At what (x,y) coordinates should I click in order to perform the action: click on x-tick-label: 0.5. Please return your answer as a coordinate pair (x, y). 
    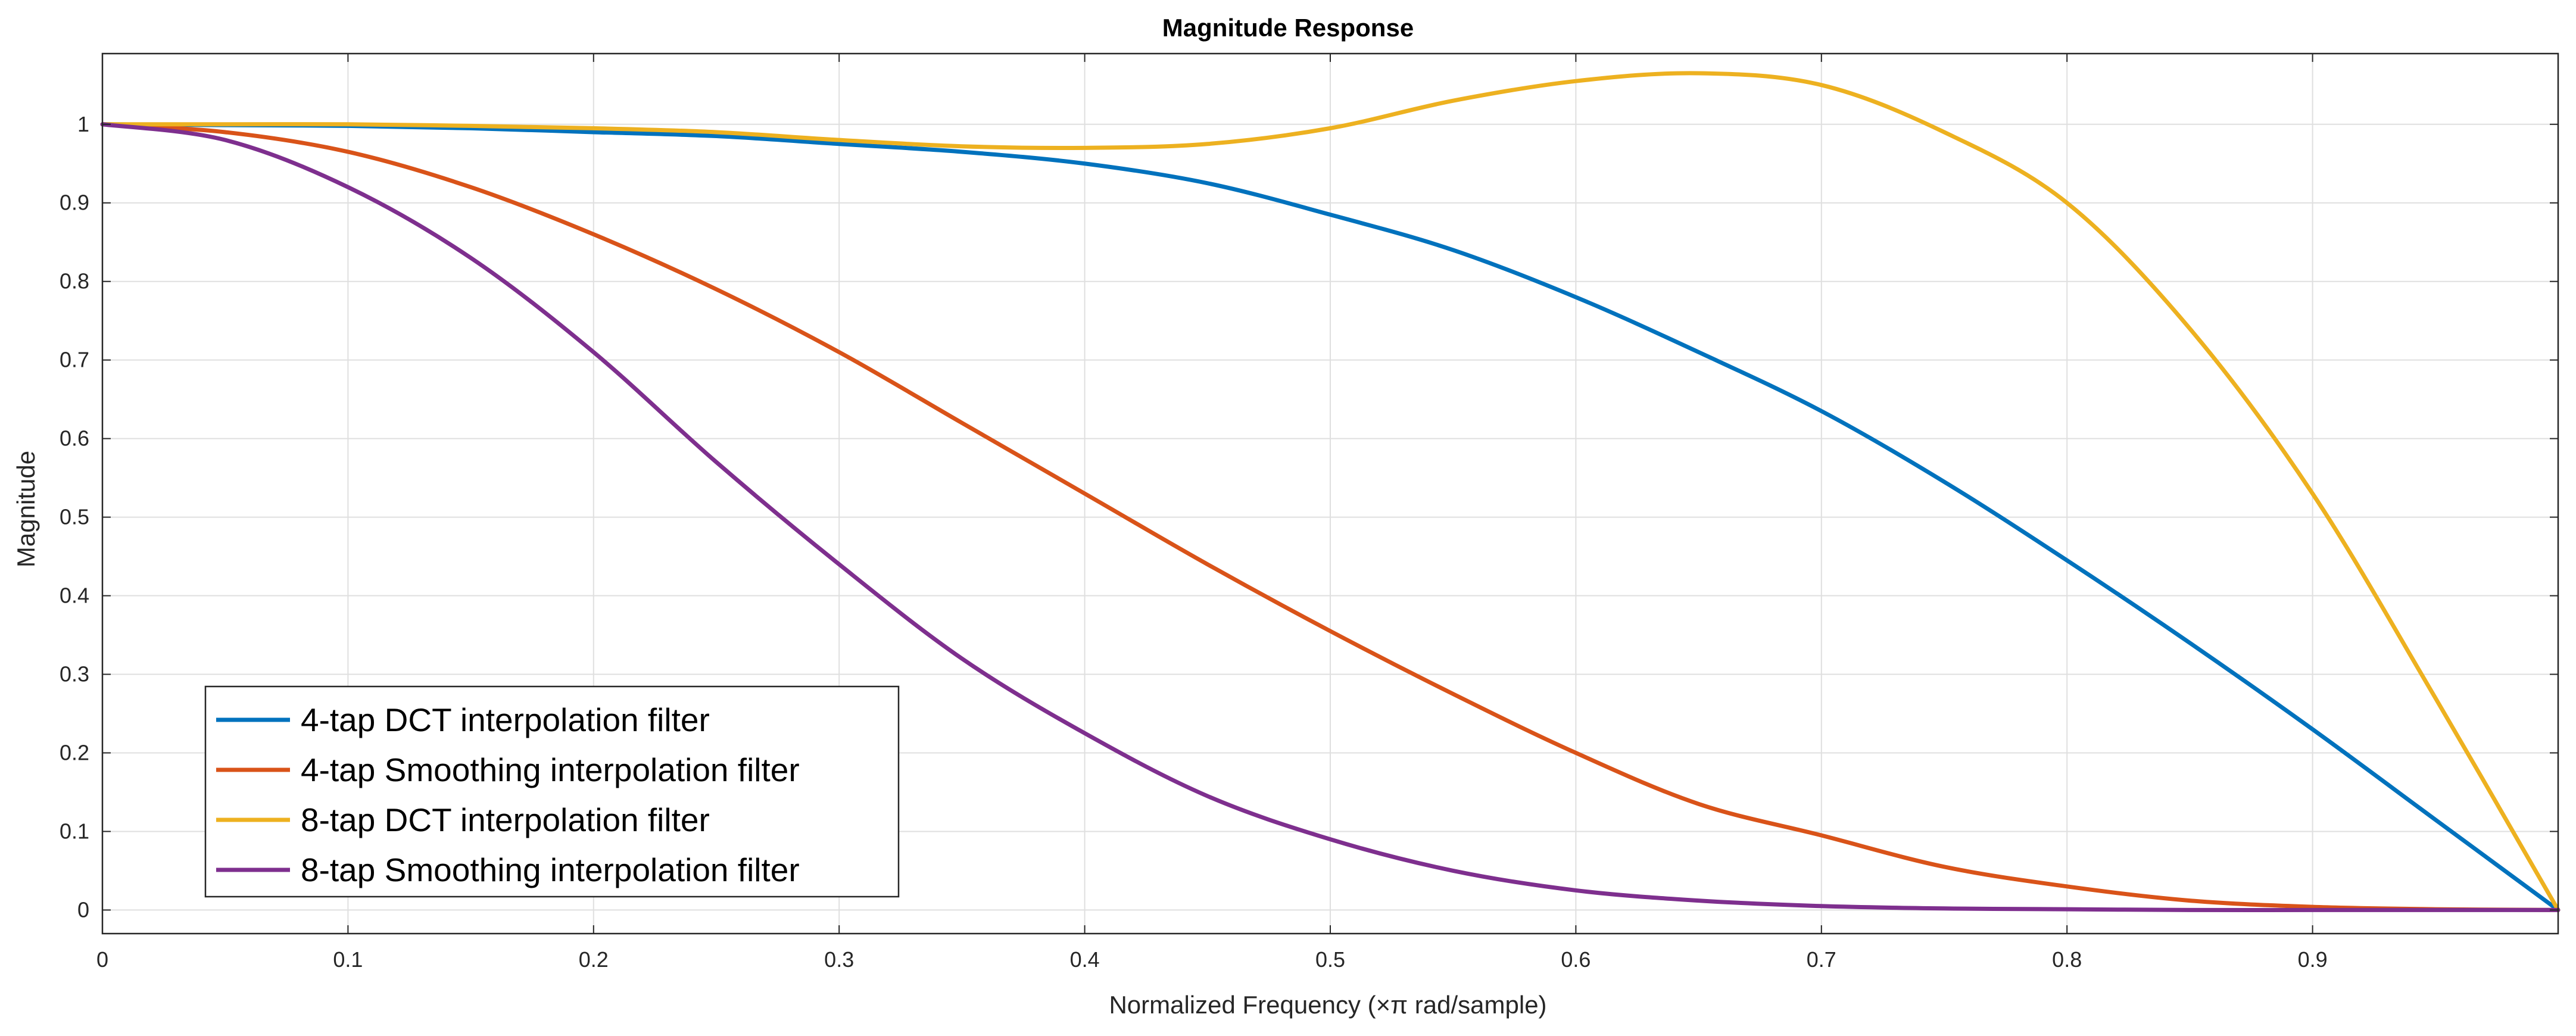
    Looking at the image, I should click on (1330, 959).